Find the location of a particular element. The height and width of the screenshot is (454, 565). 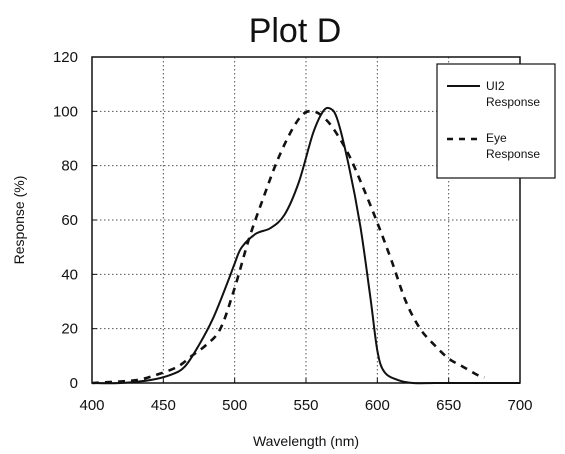

x-tick-label: 700 is located at coordinates (519, 405).